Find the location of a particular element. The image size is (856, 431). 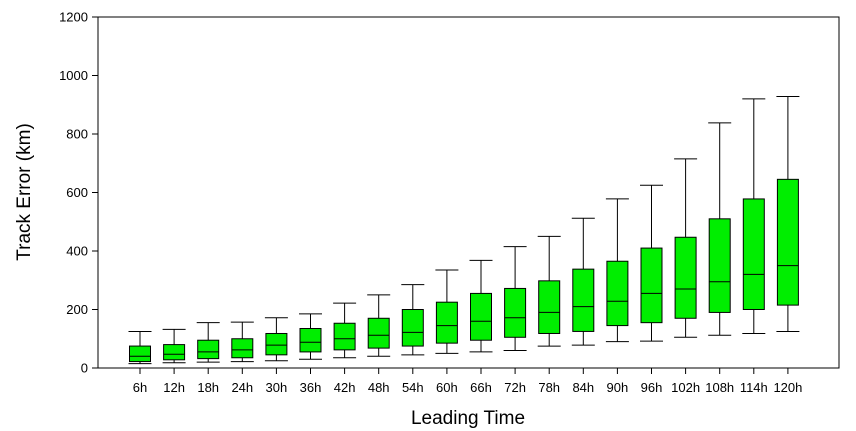

box-108h is located at coordinates (720, 229).